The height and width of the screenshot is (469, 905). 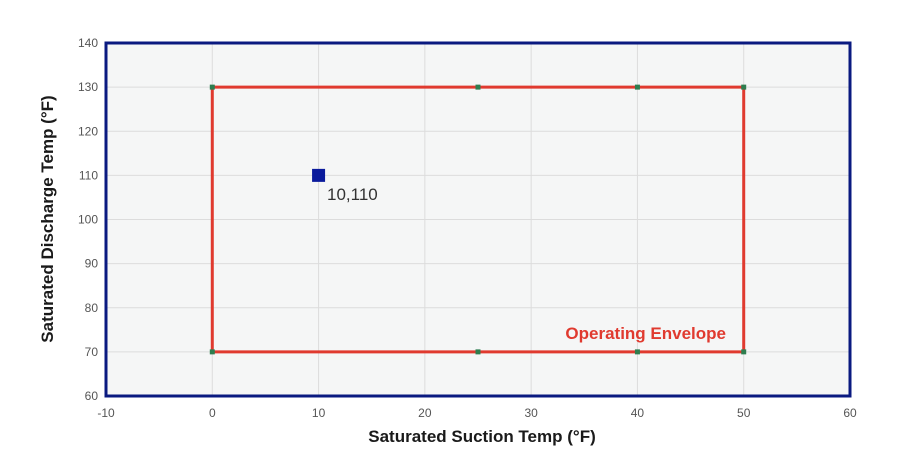 I want to click on x-tick-label: 20, so click(x=425, y=413).